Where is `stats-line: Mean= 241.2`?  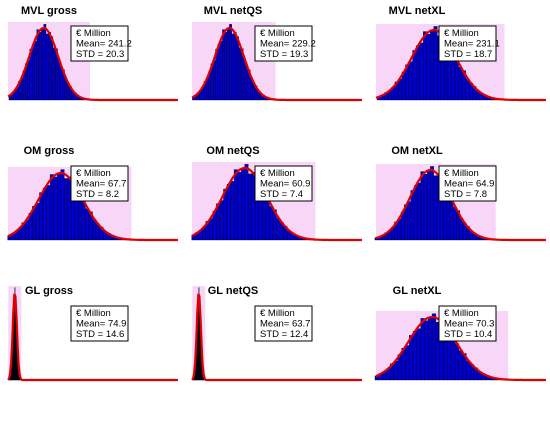 stats-line: Mean= 241.2 is located at coordinates (104, 44).